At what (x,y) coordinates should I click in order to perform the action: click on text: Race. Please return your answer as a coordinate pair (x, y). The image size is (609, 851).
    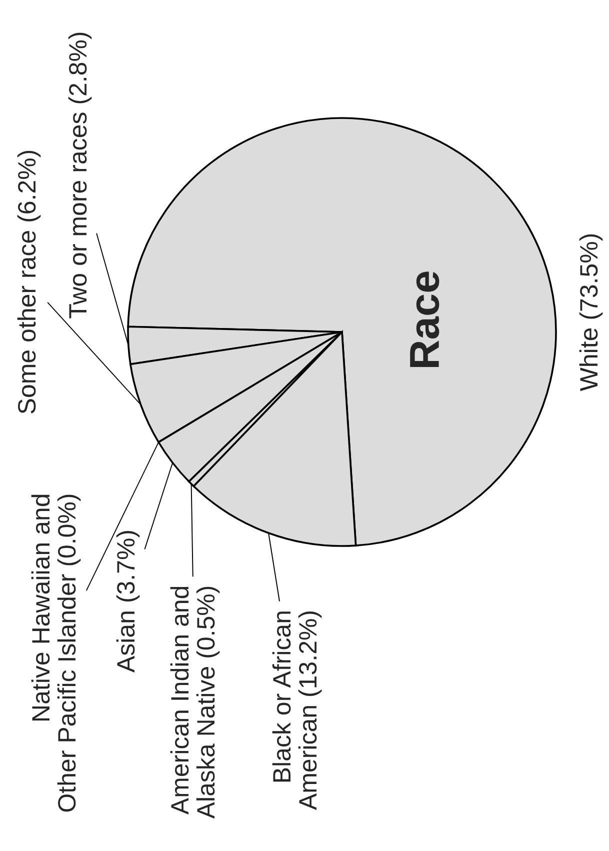
    Looking at the image, I should click on (425, 320).